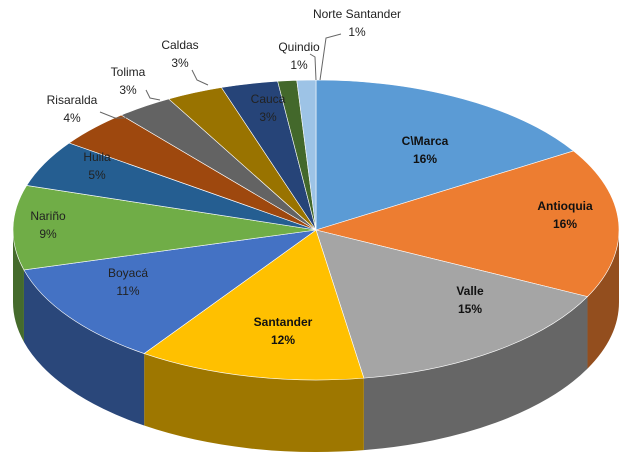  Describe the element at coordinates (470, 291) in the screenshot. I see `slice-label: Valle` at that location.